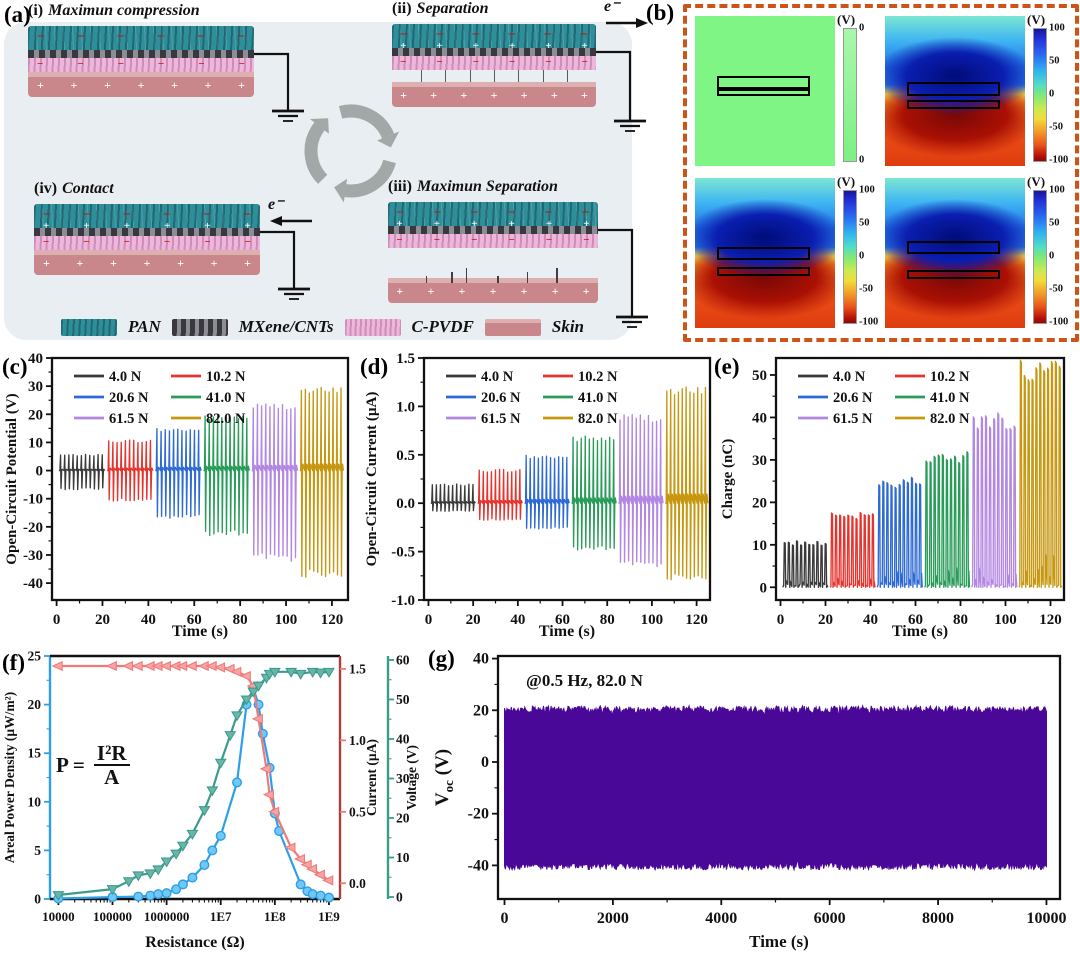 Image resolution: width=1080 pixels, height=955 pixels. What do you see at coordinates (372, 479) in the screenshot?
I see `y-axis-label: Open-Circuit Current (µA)` at bounding box center [372, 479].